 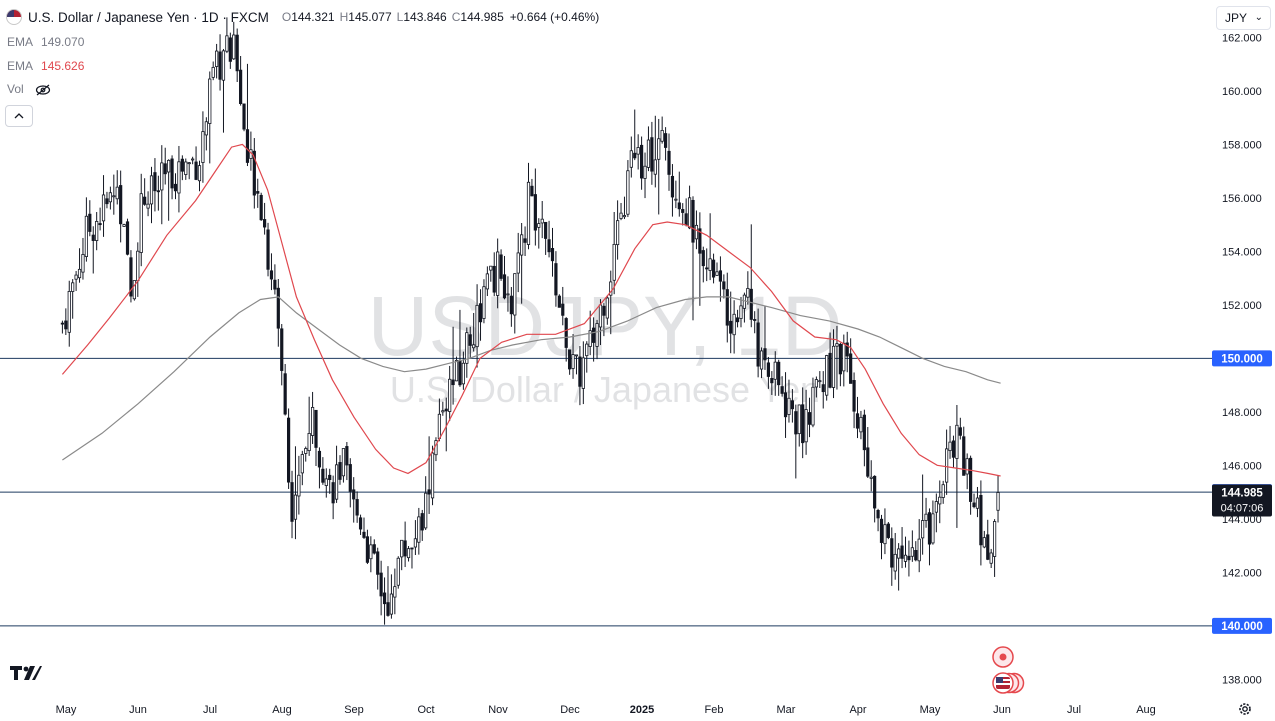 I want to click on tradingview-logo-icon, so click(x=26, y=673).